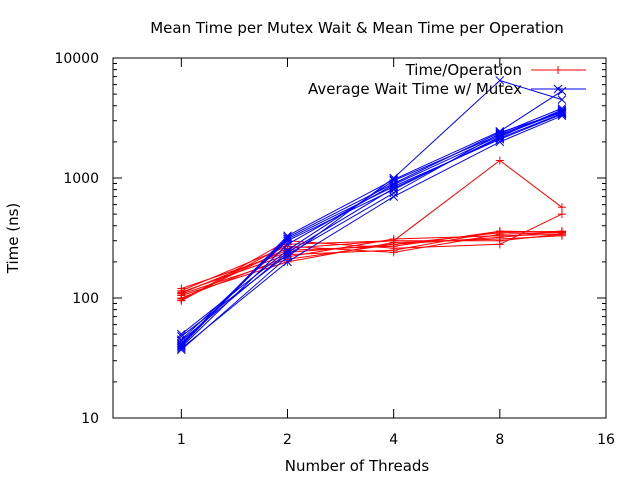 The height and width of the screenshot is (480, 640). Describe the element at coordinates (357, 466) in the screenshot. I see `x-axis-label: Number of Threads` at that location.